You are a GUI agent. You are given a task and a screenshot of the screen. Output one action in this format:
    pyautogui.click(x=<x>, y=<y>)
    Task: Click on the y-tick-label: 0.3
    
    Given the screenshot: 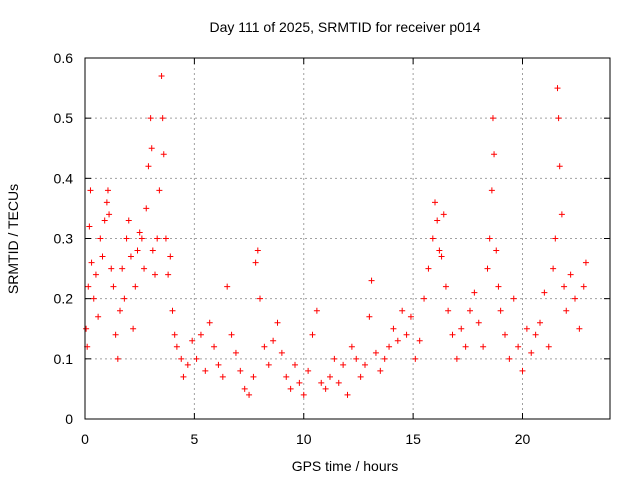 What is the action you would take?
    pyautogui.click(x=64, y=239)
    